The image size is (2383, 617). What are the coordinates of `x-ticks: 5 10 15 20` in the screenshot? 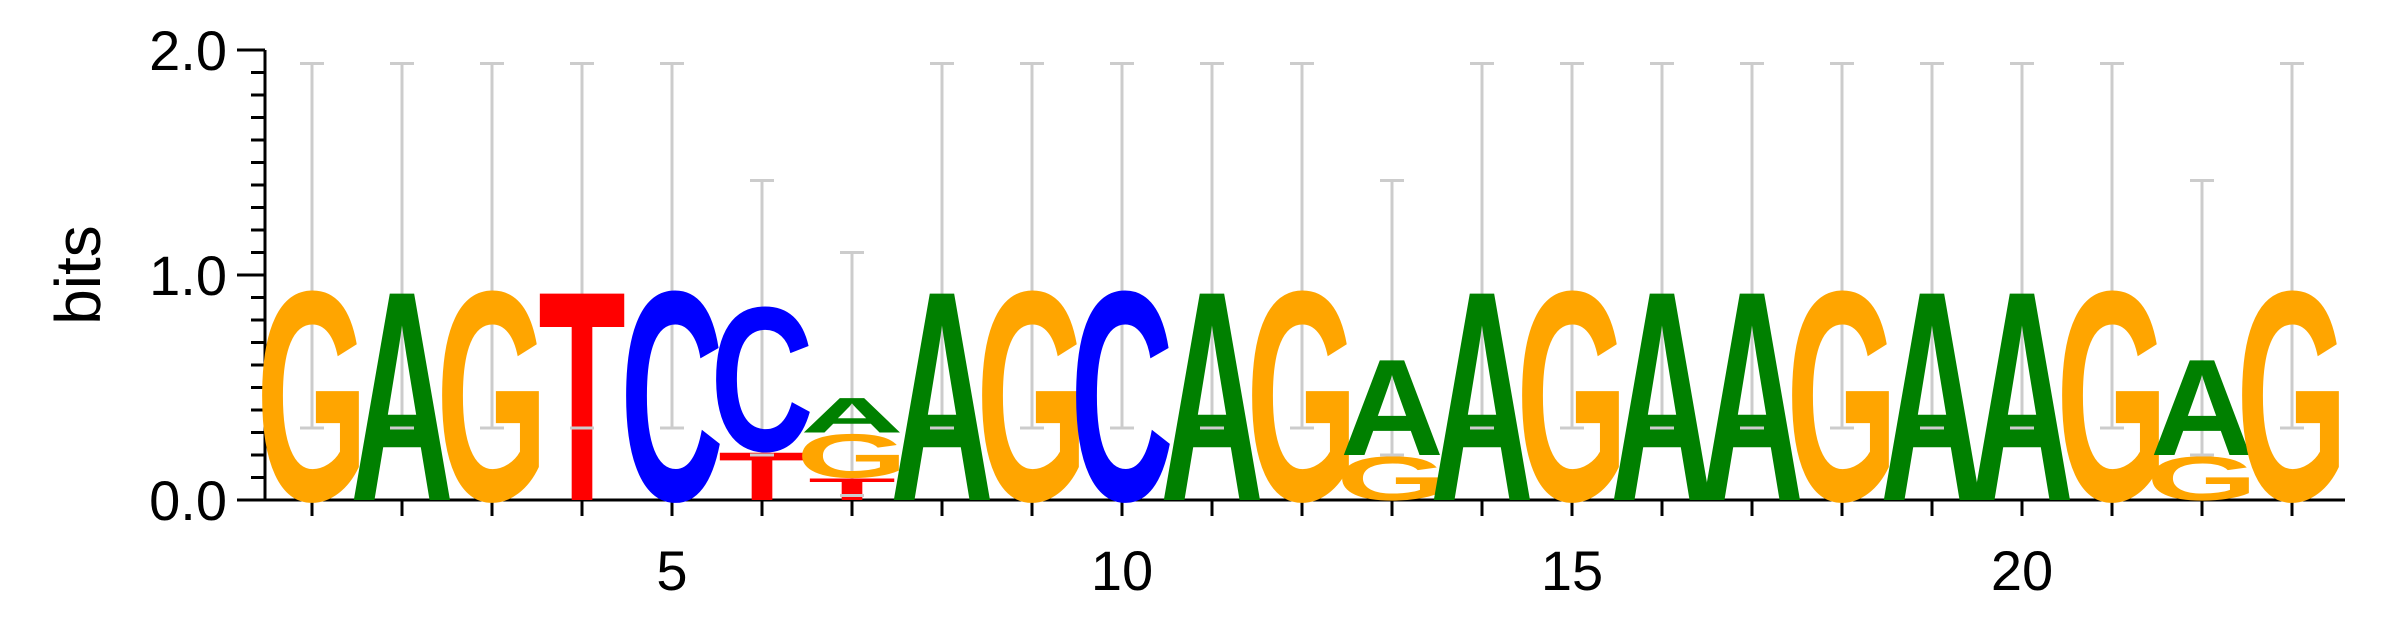 It's located at (1302, 551).